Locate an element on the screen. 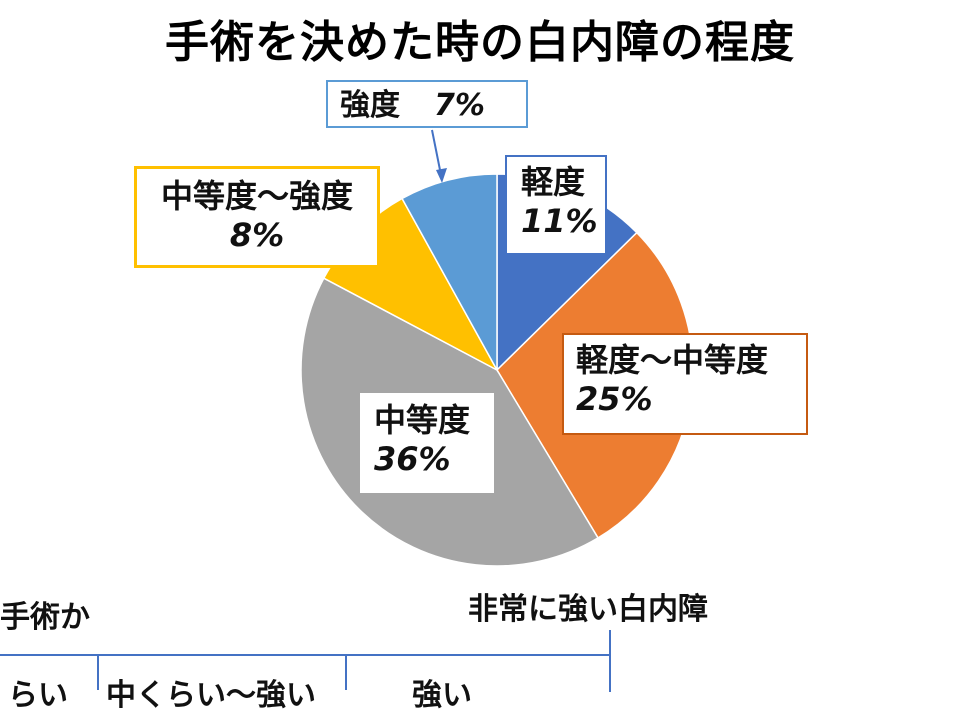  scale-left-top-text: 手術か is located at coordinates (45, 617).